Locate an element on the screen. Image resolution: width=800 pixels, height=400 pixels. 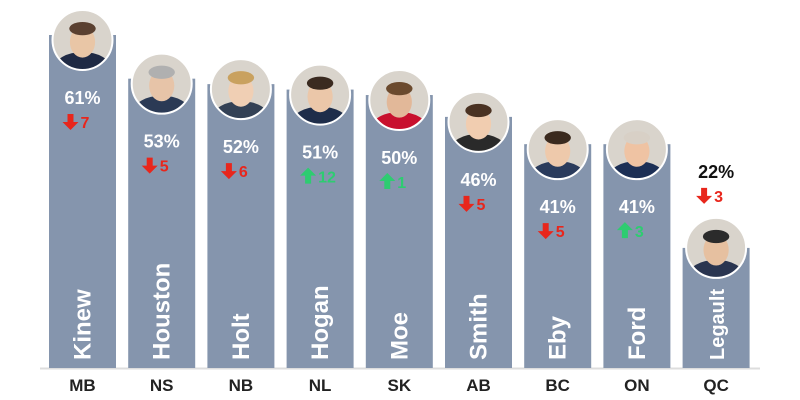
bar-AB is located at coordinates (478, 242).